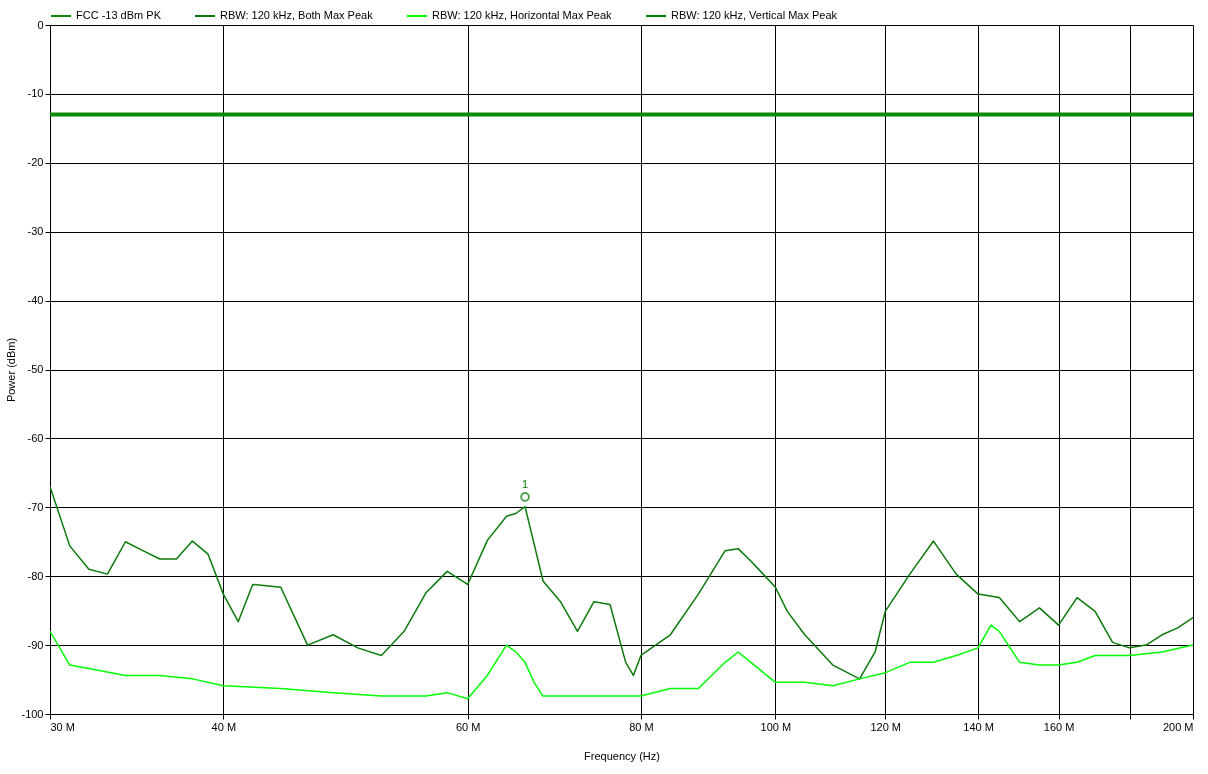 The image size is (1208, 774). What do you see at coordinates (525, 483) in the screenshot?
I see `annotation: 1` at bounding box center [525, 483].